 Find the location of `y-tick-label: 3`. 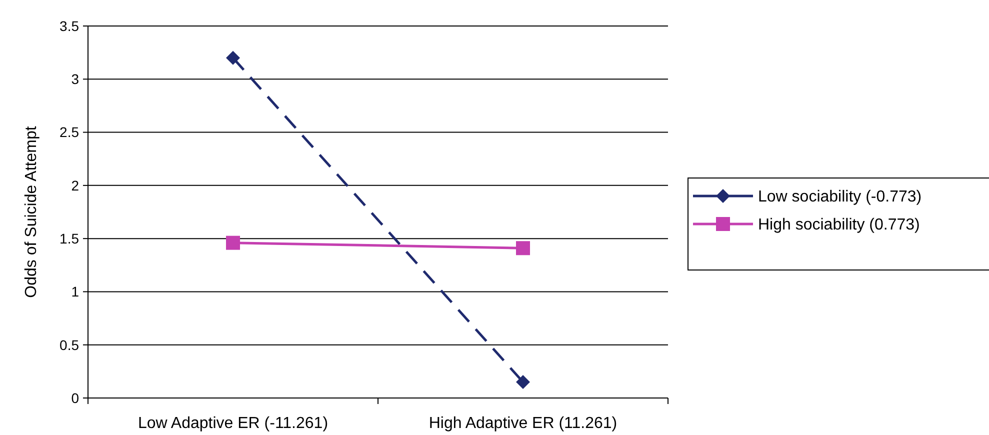

y-tick-label: 3 is located at coordinates (75, 79).